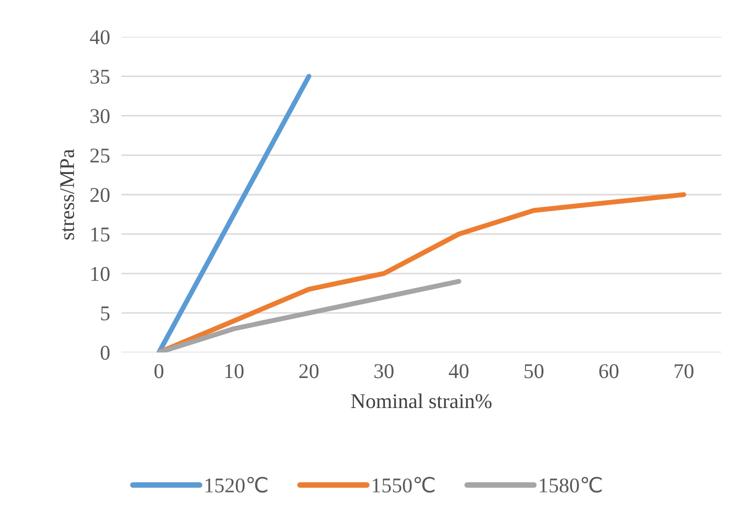 The image size is (736, 526). What do you see at coordinates (100, 235) in the screenshot?
I see `y-tick-label: 15` at bounding box center [100, 235].